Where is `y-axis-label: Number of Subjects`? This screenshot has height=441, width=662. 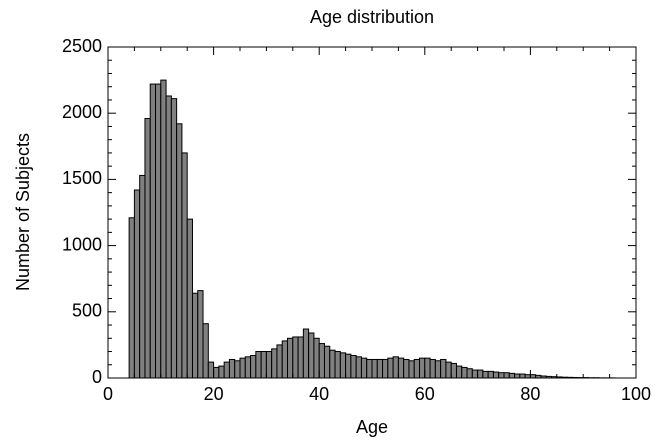 y-axis-label: Number of Subjects is located at coordinates (23, 212).